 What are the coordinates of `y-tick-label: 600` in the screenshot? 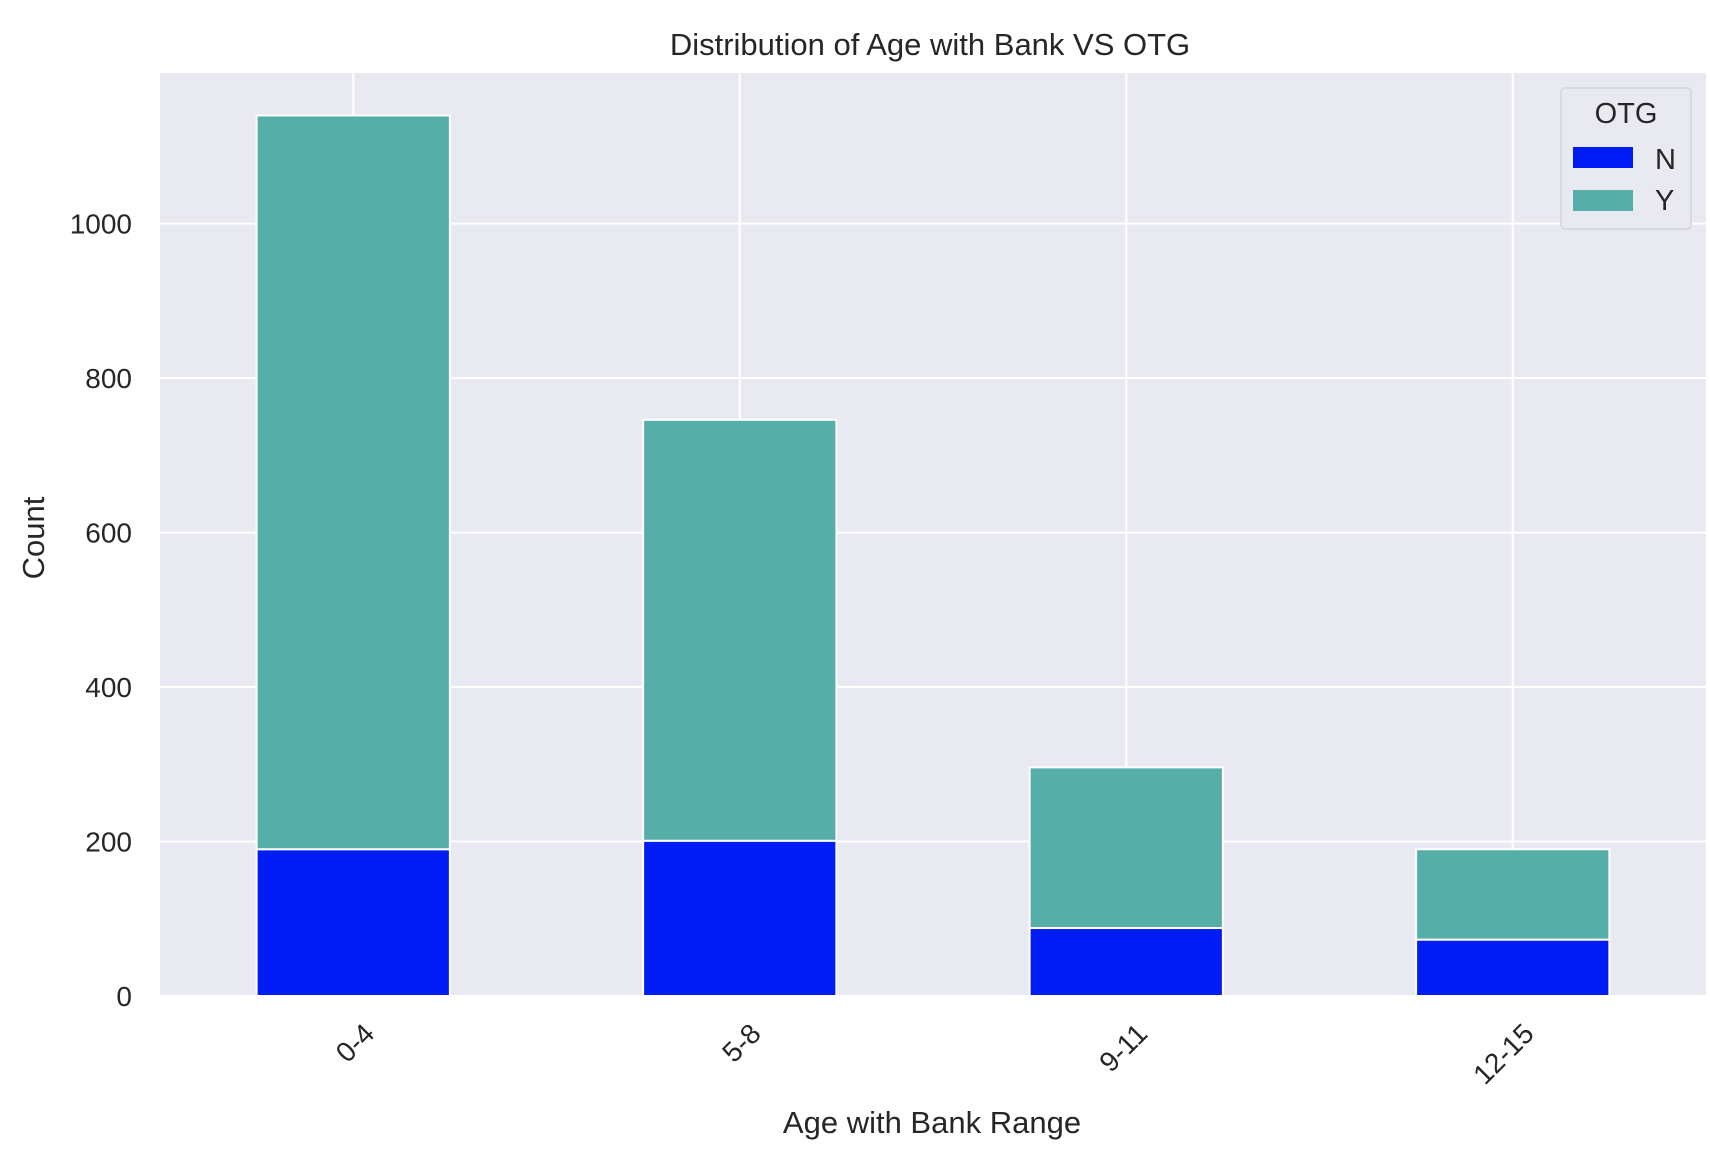 It's located at (108, 533).